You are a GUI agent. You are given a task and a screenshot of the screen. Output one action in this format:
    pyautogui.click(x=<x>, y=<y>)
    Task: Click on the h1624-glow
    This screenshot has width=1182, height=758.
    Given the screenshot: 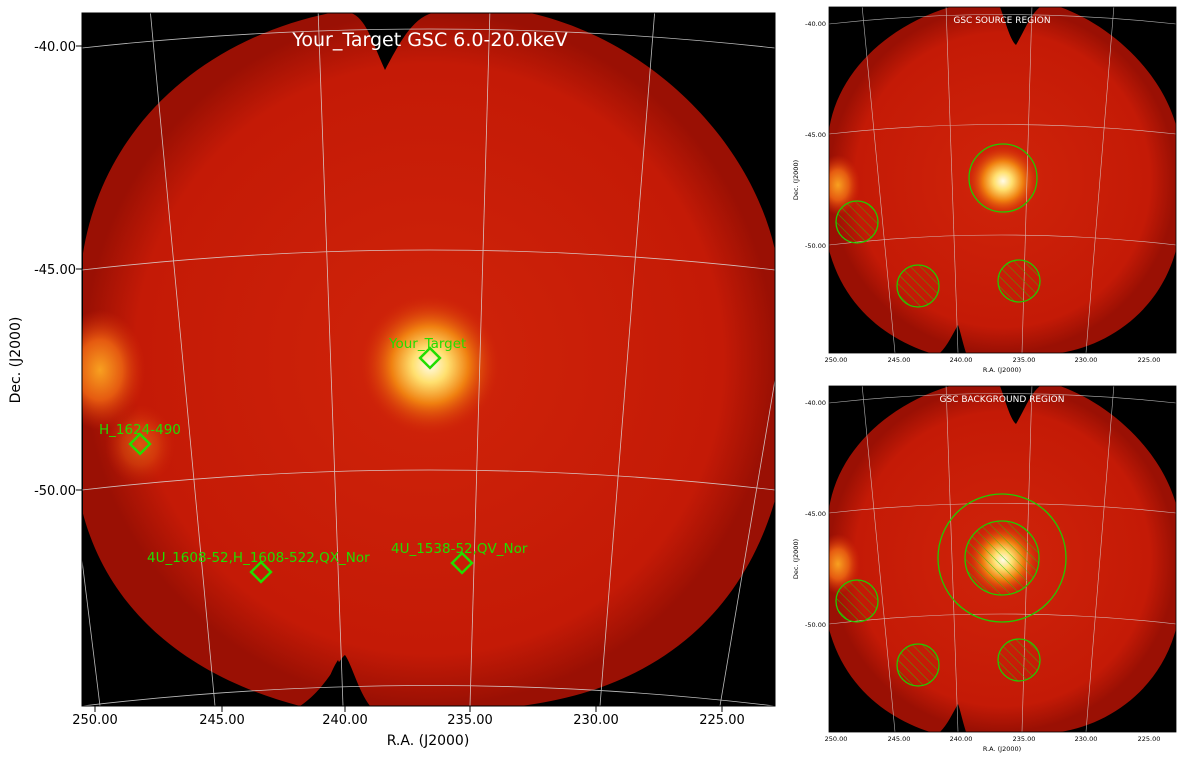 What is the action you would take?
    pyautogui.click(x=140, y=445)
    